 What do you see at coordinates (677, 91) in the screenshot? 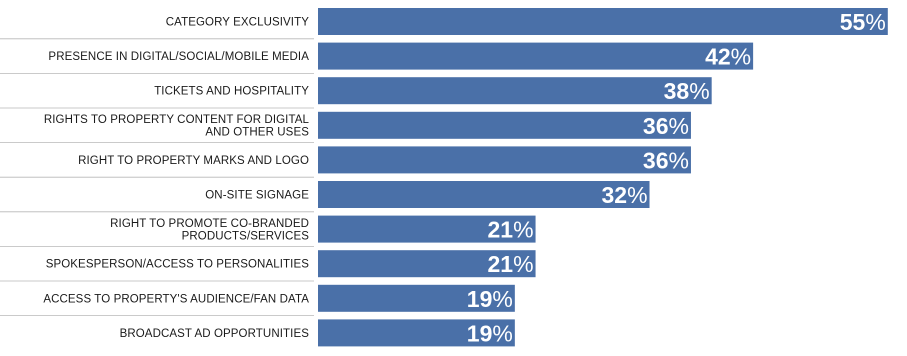
I see `data-label-number: 38` at bounding box center [677, 91].